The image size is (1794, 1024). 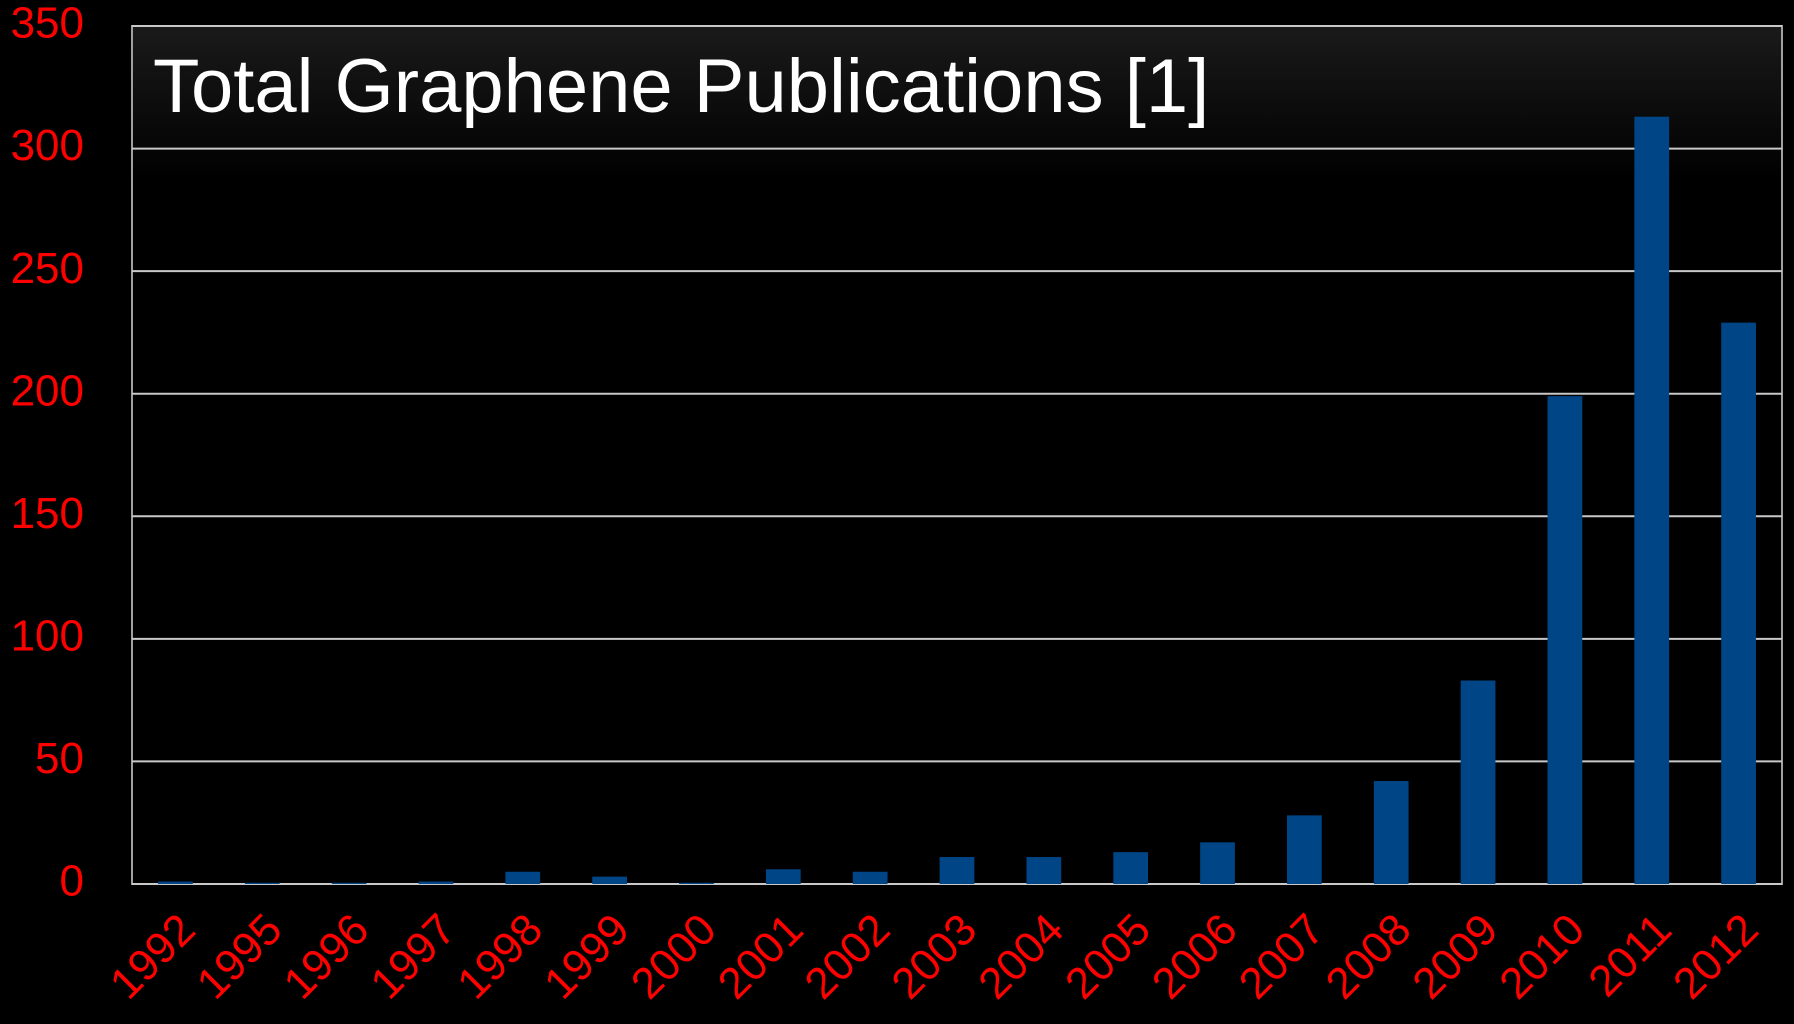 I want to click on y-tick-label: 150, so click(x=47, y=513).